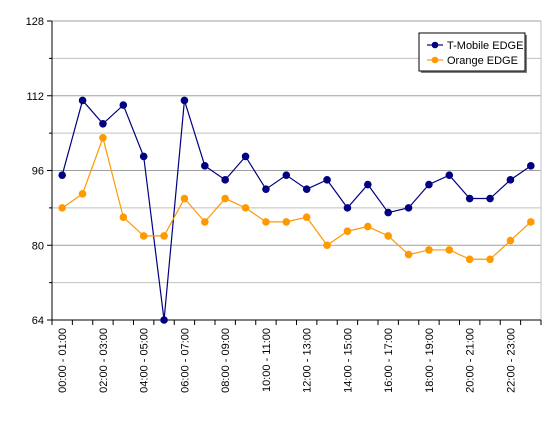 Image resolution: width=550 pixels, height=430 pixels. Describe the element at coordinates (485, 46) in the screenshot. I see `legend-label-0: T-Mobile EDGE` at that location.